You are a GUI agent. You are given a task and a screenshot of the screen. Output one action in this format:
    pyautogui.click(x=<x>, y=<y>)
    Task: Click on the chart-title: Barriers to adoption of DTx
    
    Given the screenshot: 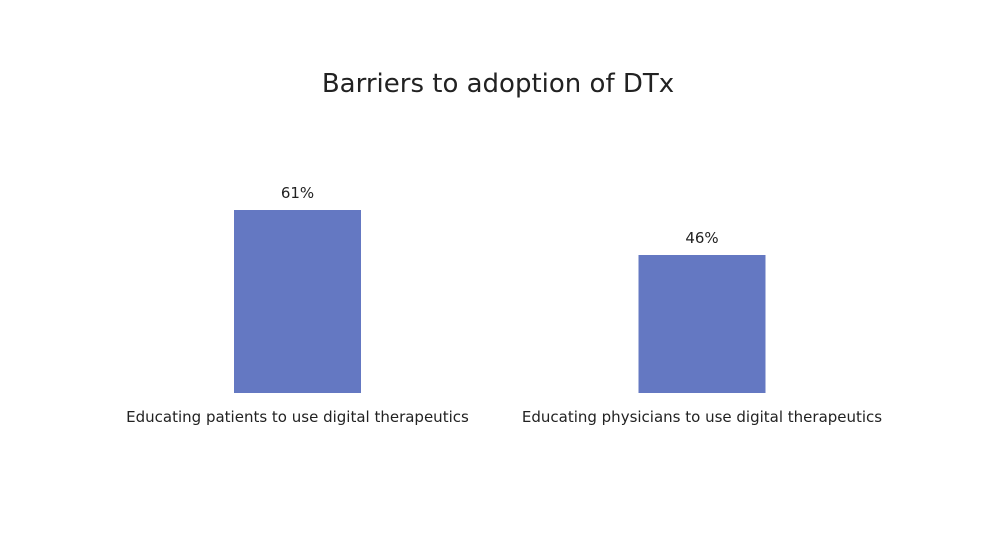 What is the action you would take?
    pyautogui.click(x=498, y=84)
    